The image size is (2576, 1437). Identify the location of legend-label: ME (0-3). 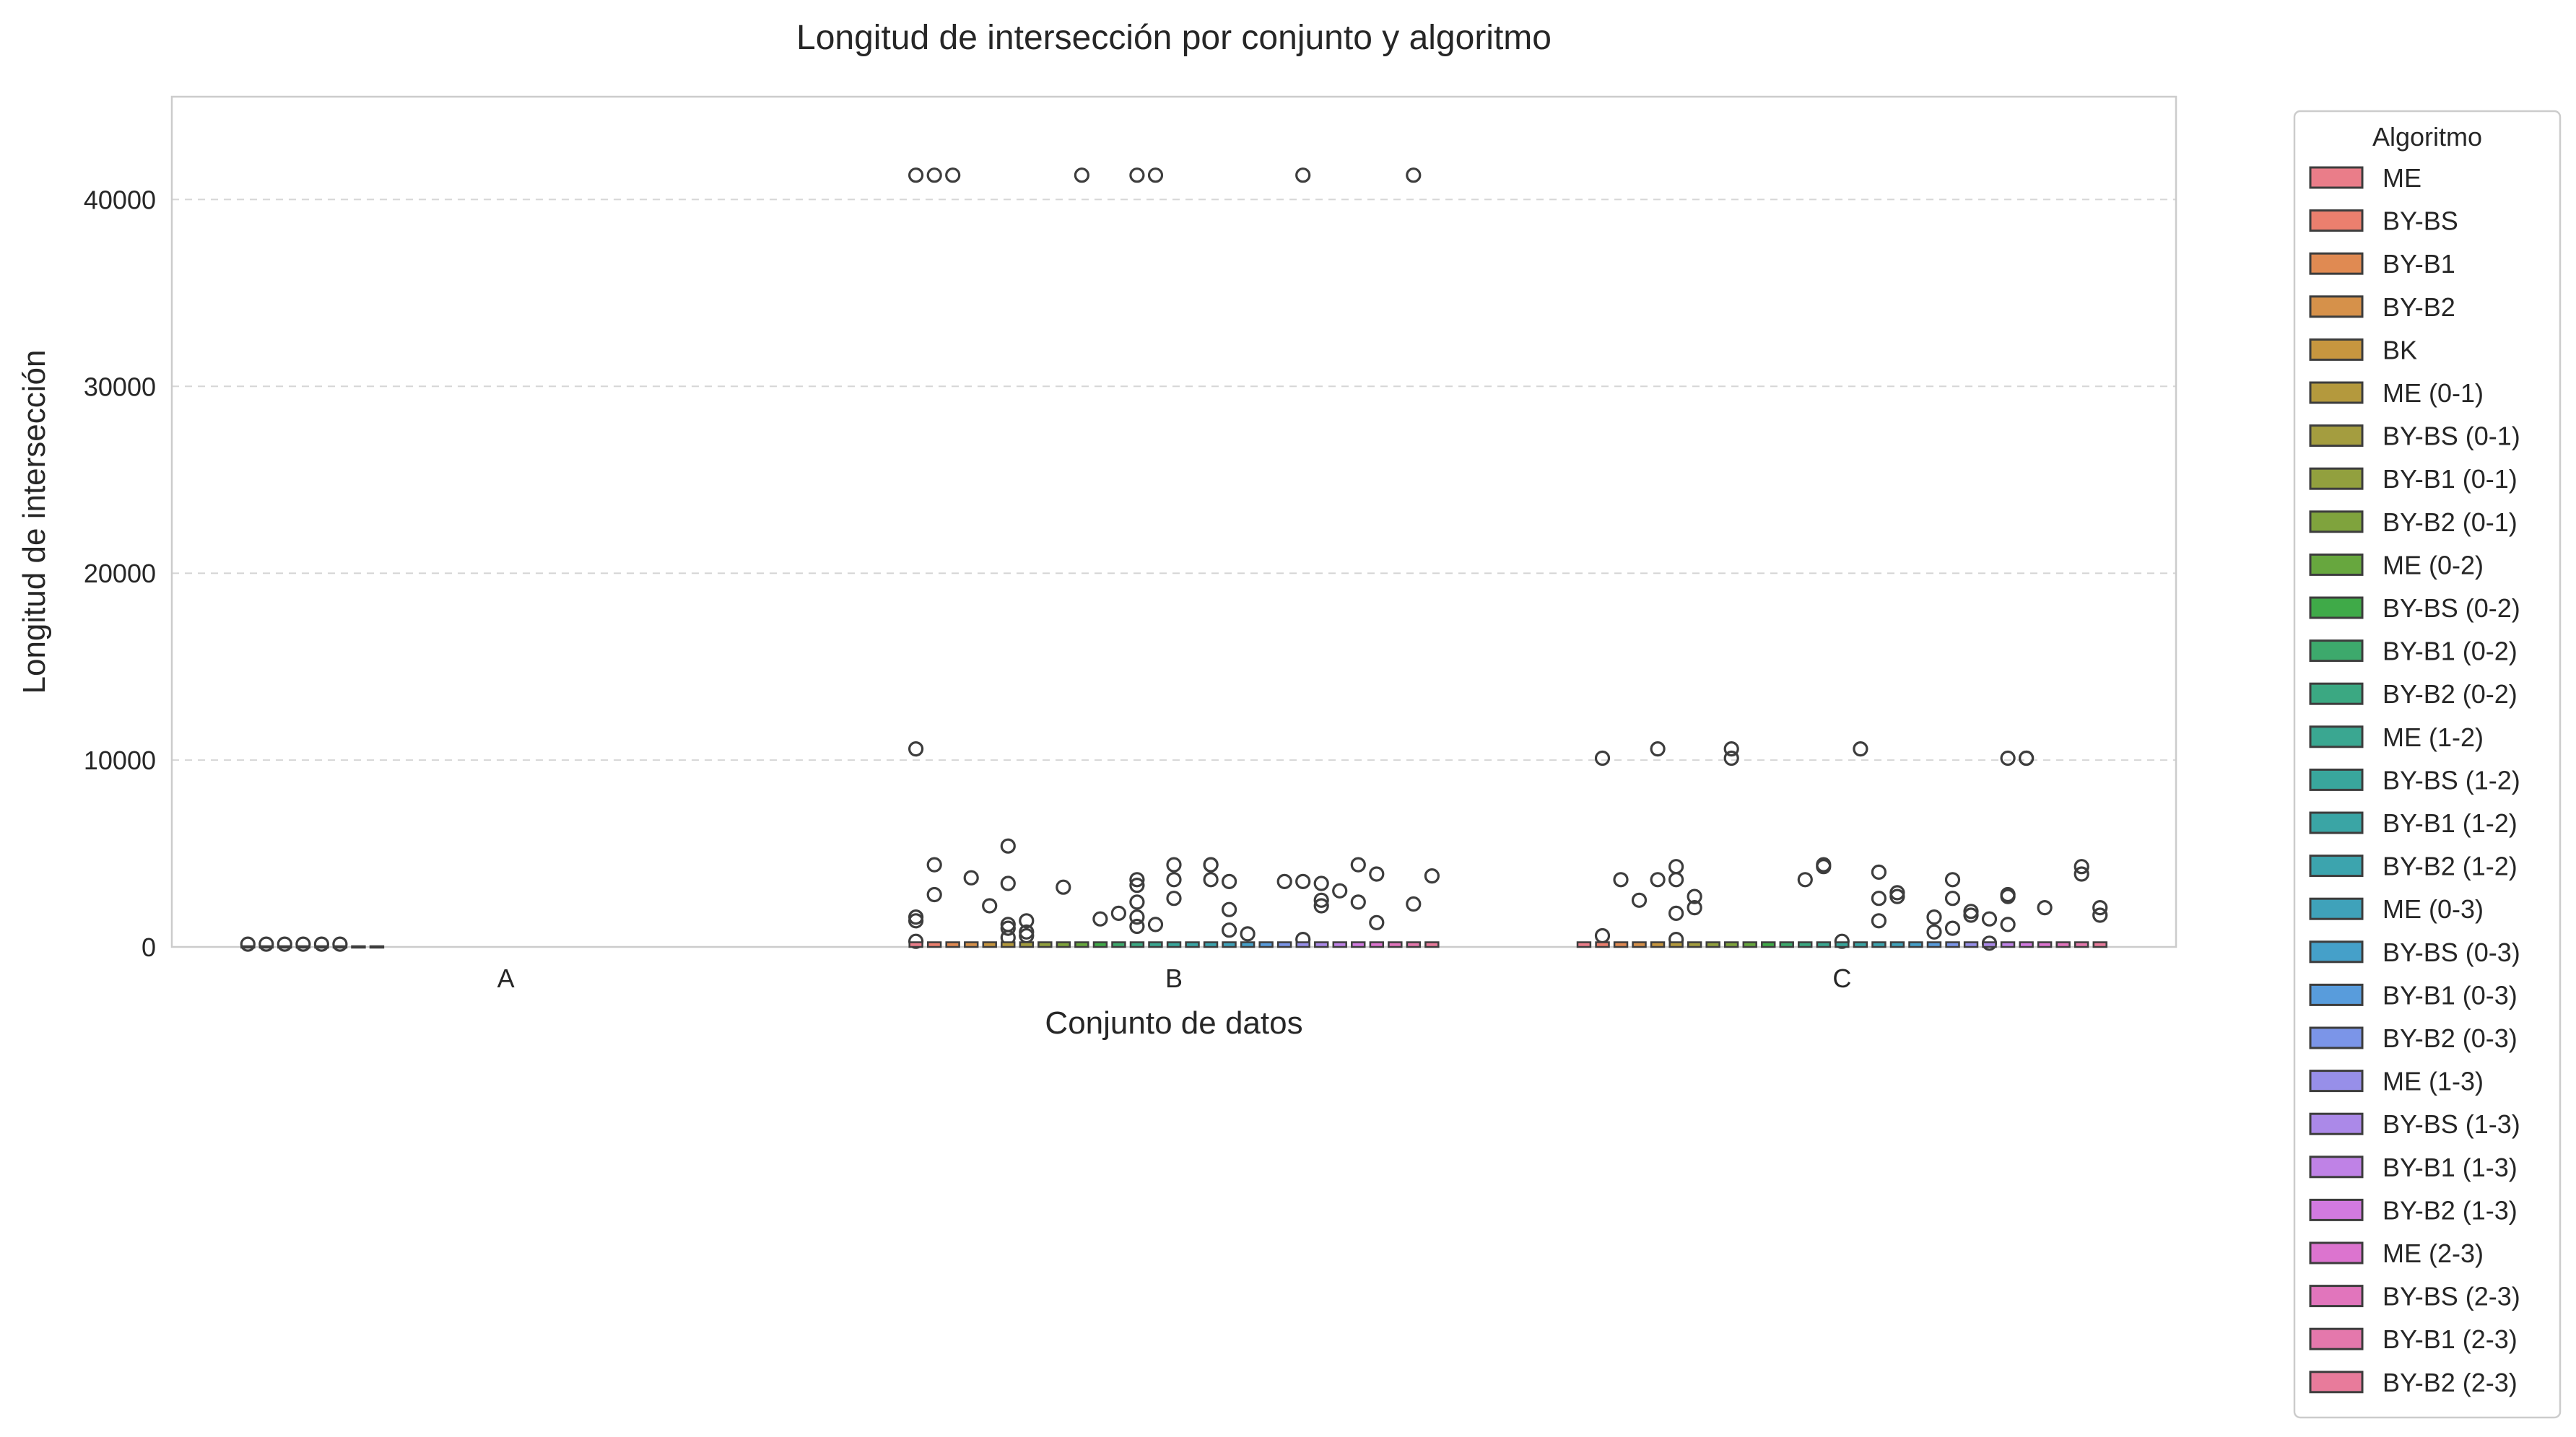
(2433, 909).